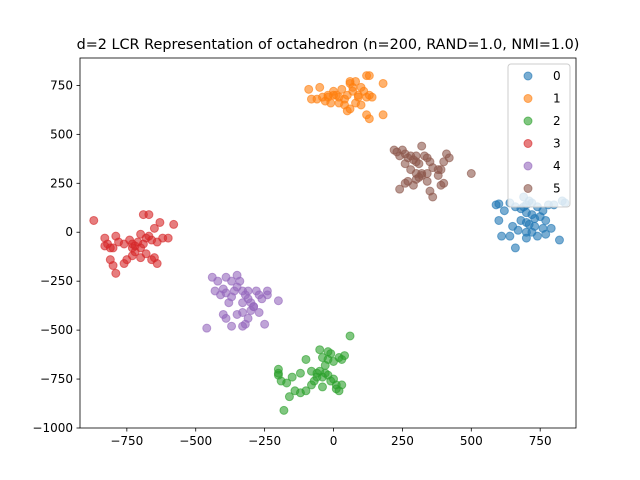  I want to click on x-tick-label: −500, so click(195, 441).